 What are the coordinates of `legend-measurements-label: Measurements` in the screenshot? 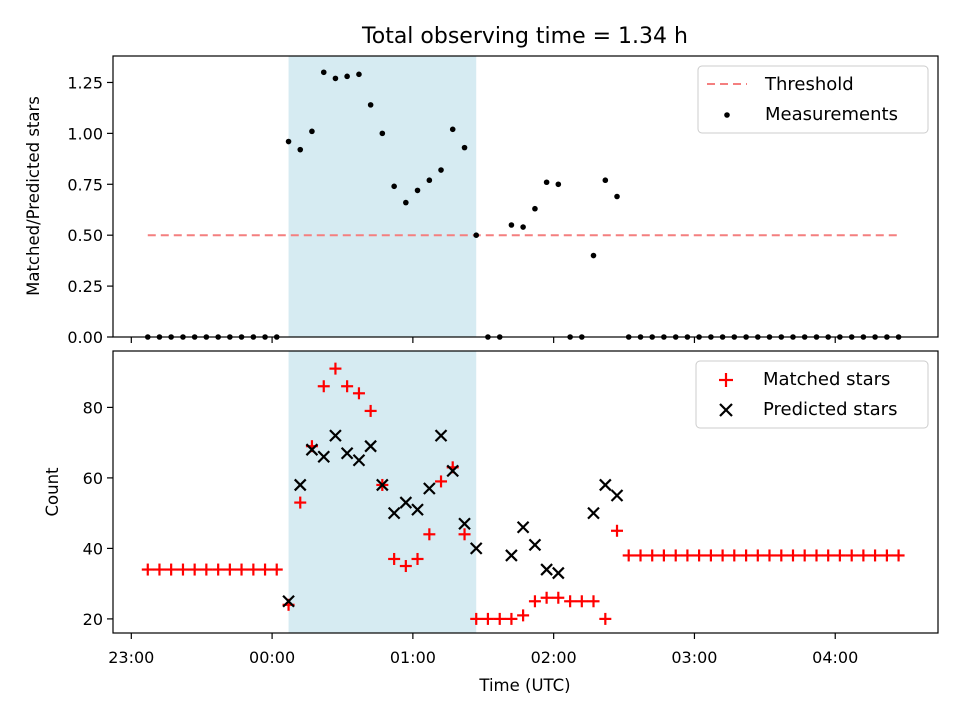 It's located at (831, 114).